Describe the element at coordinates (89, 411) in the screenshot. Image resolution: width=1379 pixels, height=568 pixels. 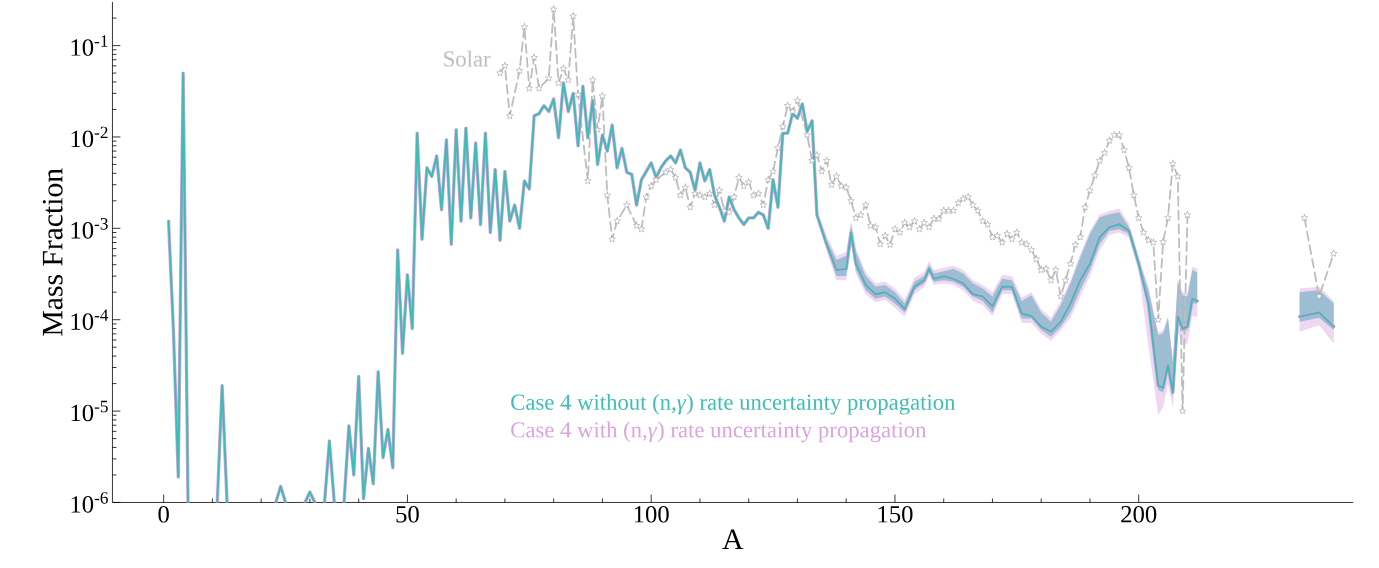
I see `y-tick-label: 10$^{-5}$` at that location.